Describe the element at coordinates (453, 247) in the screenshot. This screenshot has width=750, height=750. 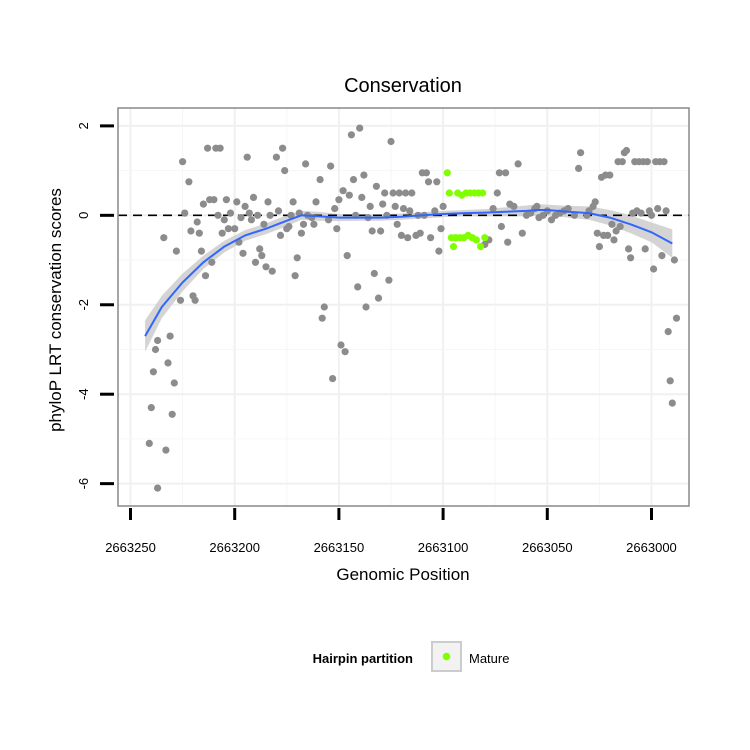
I see `mature-data-point` at that location.